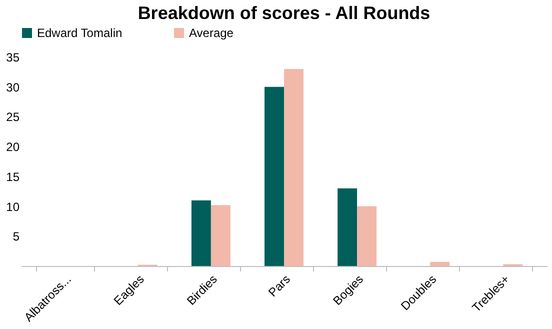 This screenshot has width=552, height=329. What do you see at coordinates (13, 57) in the screenshot?
I see `y-tick-label: 35` at bounding box center [13, 57].